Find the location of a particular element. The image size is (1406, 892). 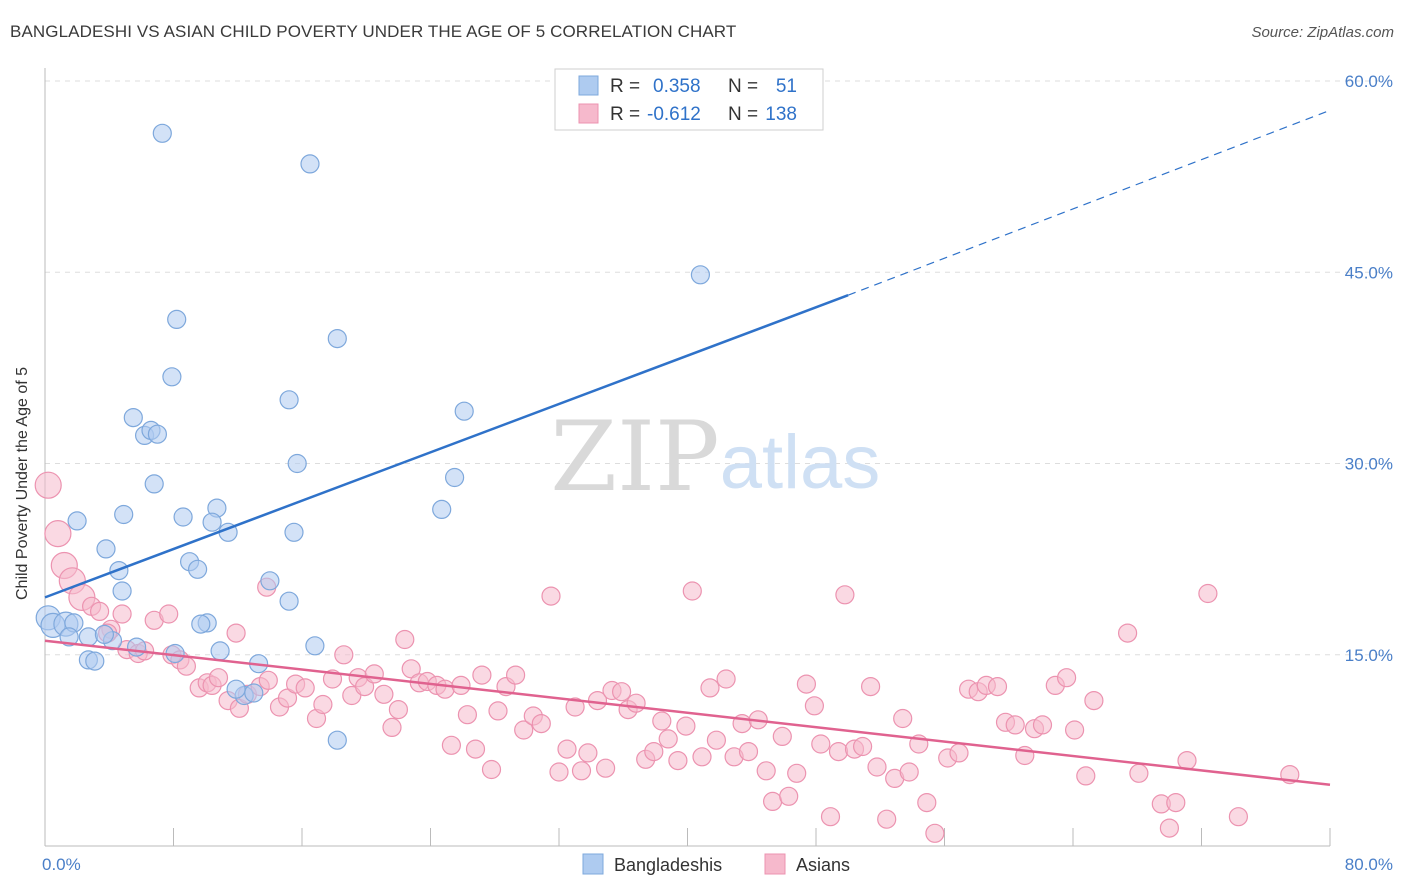

x-tick-label-0: 0.0% is located at coordinates (61, 864).